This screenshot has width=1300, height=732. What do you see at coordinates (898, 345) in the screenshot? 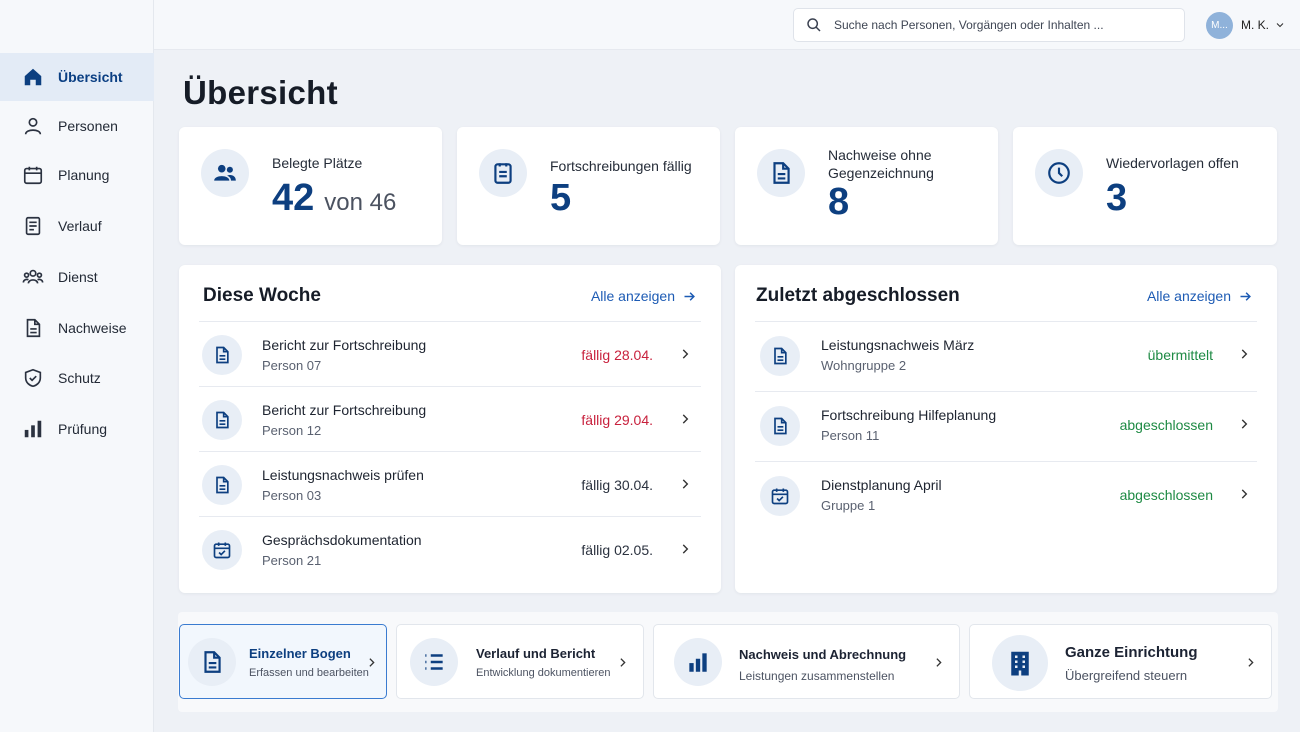
I see `row-title: Leistungsnachweis März` at bounding box center [898, 345].